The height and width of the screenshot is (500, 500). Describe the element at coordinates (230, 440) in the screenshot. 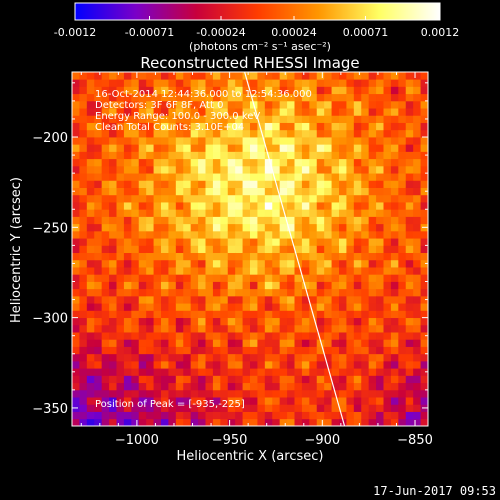

I see `x-tick-label: −950` at that location.